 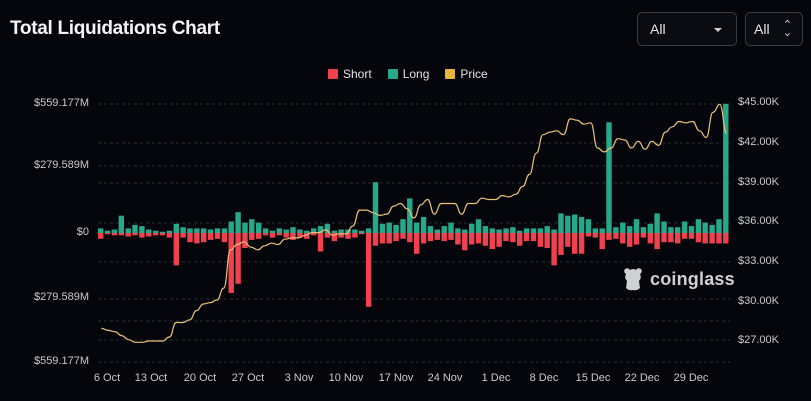 What do you see at coordinates (687, 29) in the screenshot?
I see `exchange-select: All` at bounding box center [687, 29].